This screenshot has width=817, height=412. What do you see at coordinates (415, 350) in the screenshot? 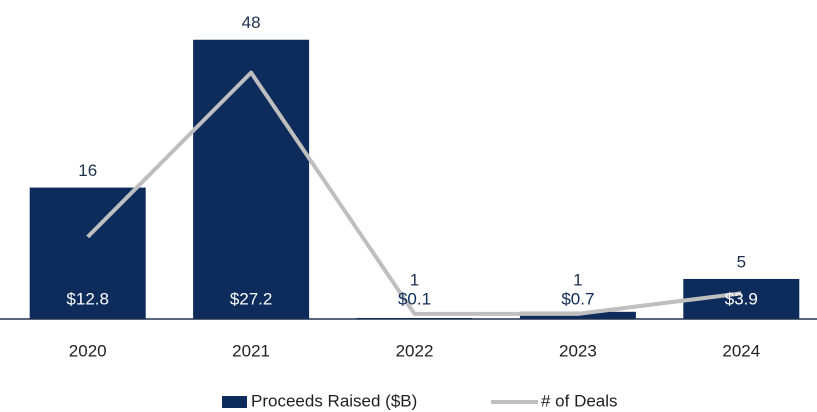
I see `x-tick-label: 2022` at bounding box center [415, 350].